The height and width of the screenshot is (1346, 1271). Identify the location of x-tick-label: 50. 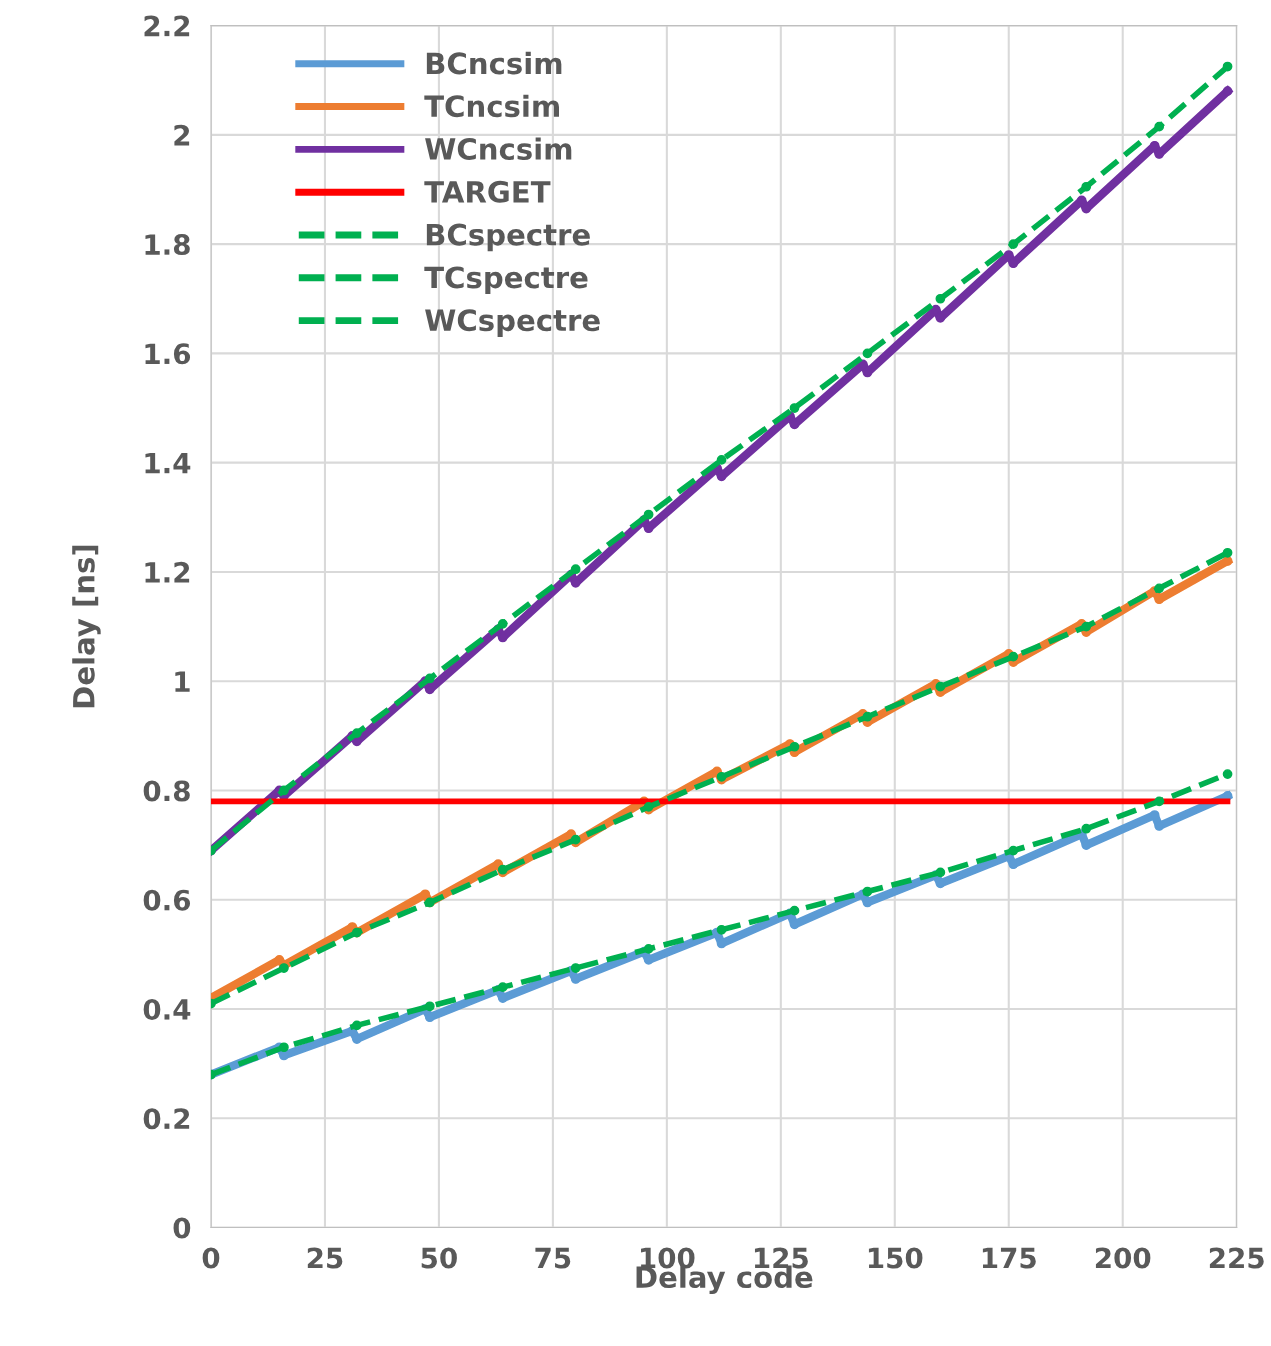
(439, 1258).